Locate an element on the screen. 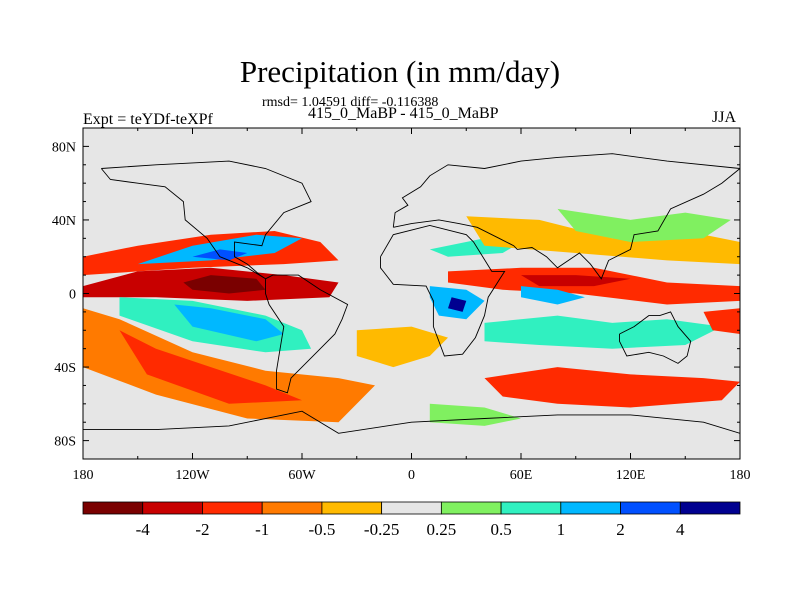 Image resolution: width=800 pixels, height=600 pixels. colorbar-label-4: -0.25 is located at coordinates (381, 529).